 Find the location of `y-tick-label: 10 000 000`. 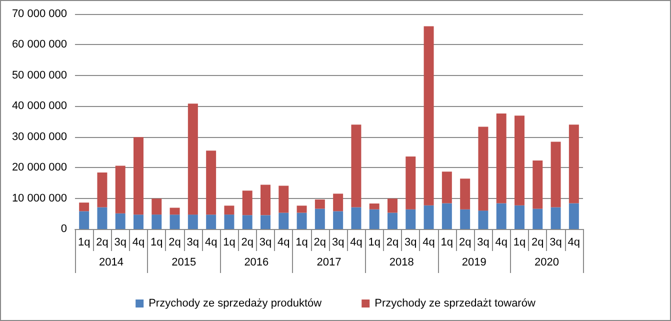

y-tick-label: 10 000 000 is located at coordinates (39, 198).